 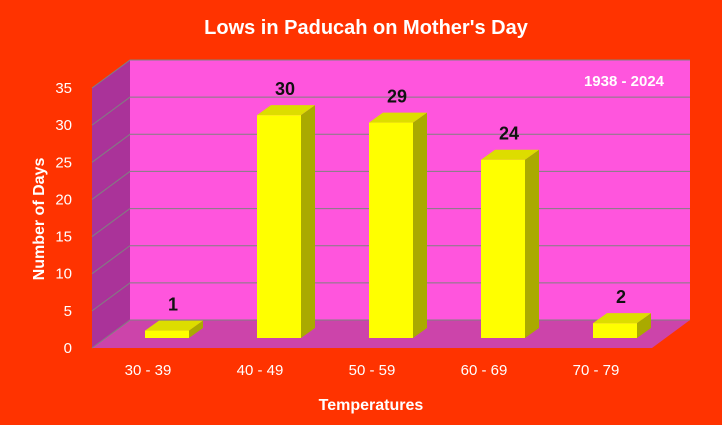 I want to click on data-label: 24, so click(x=509, y=134).